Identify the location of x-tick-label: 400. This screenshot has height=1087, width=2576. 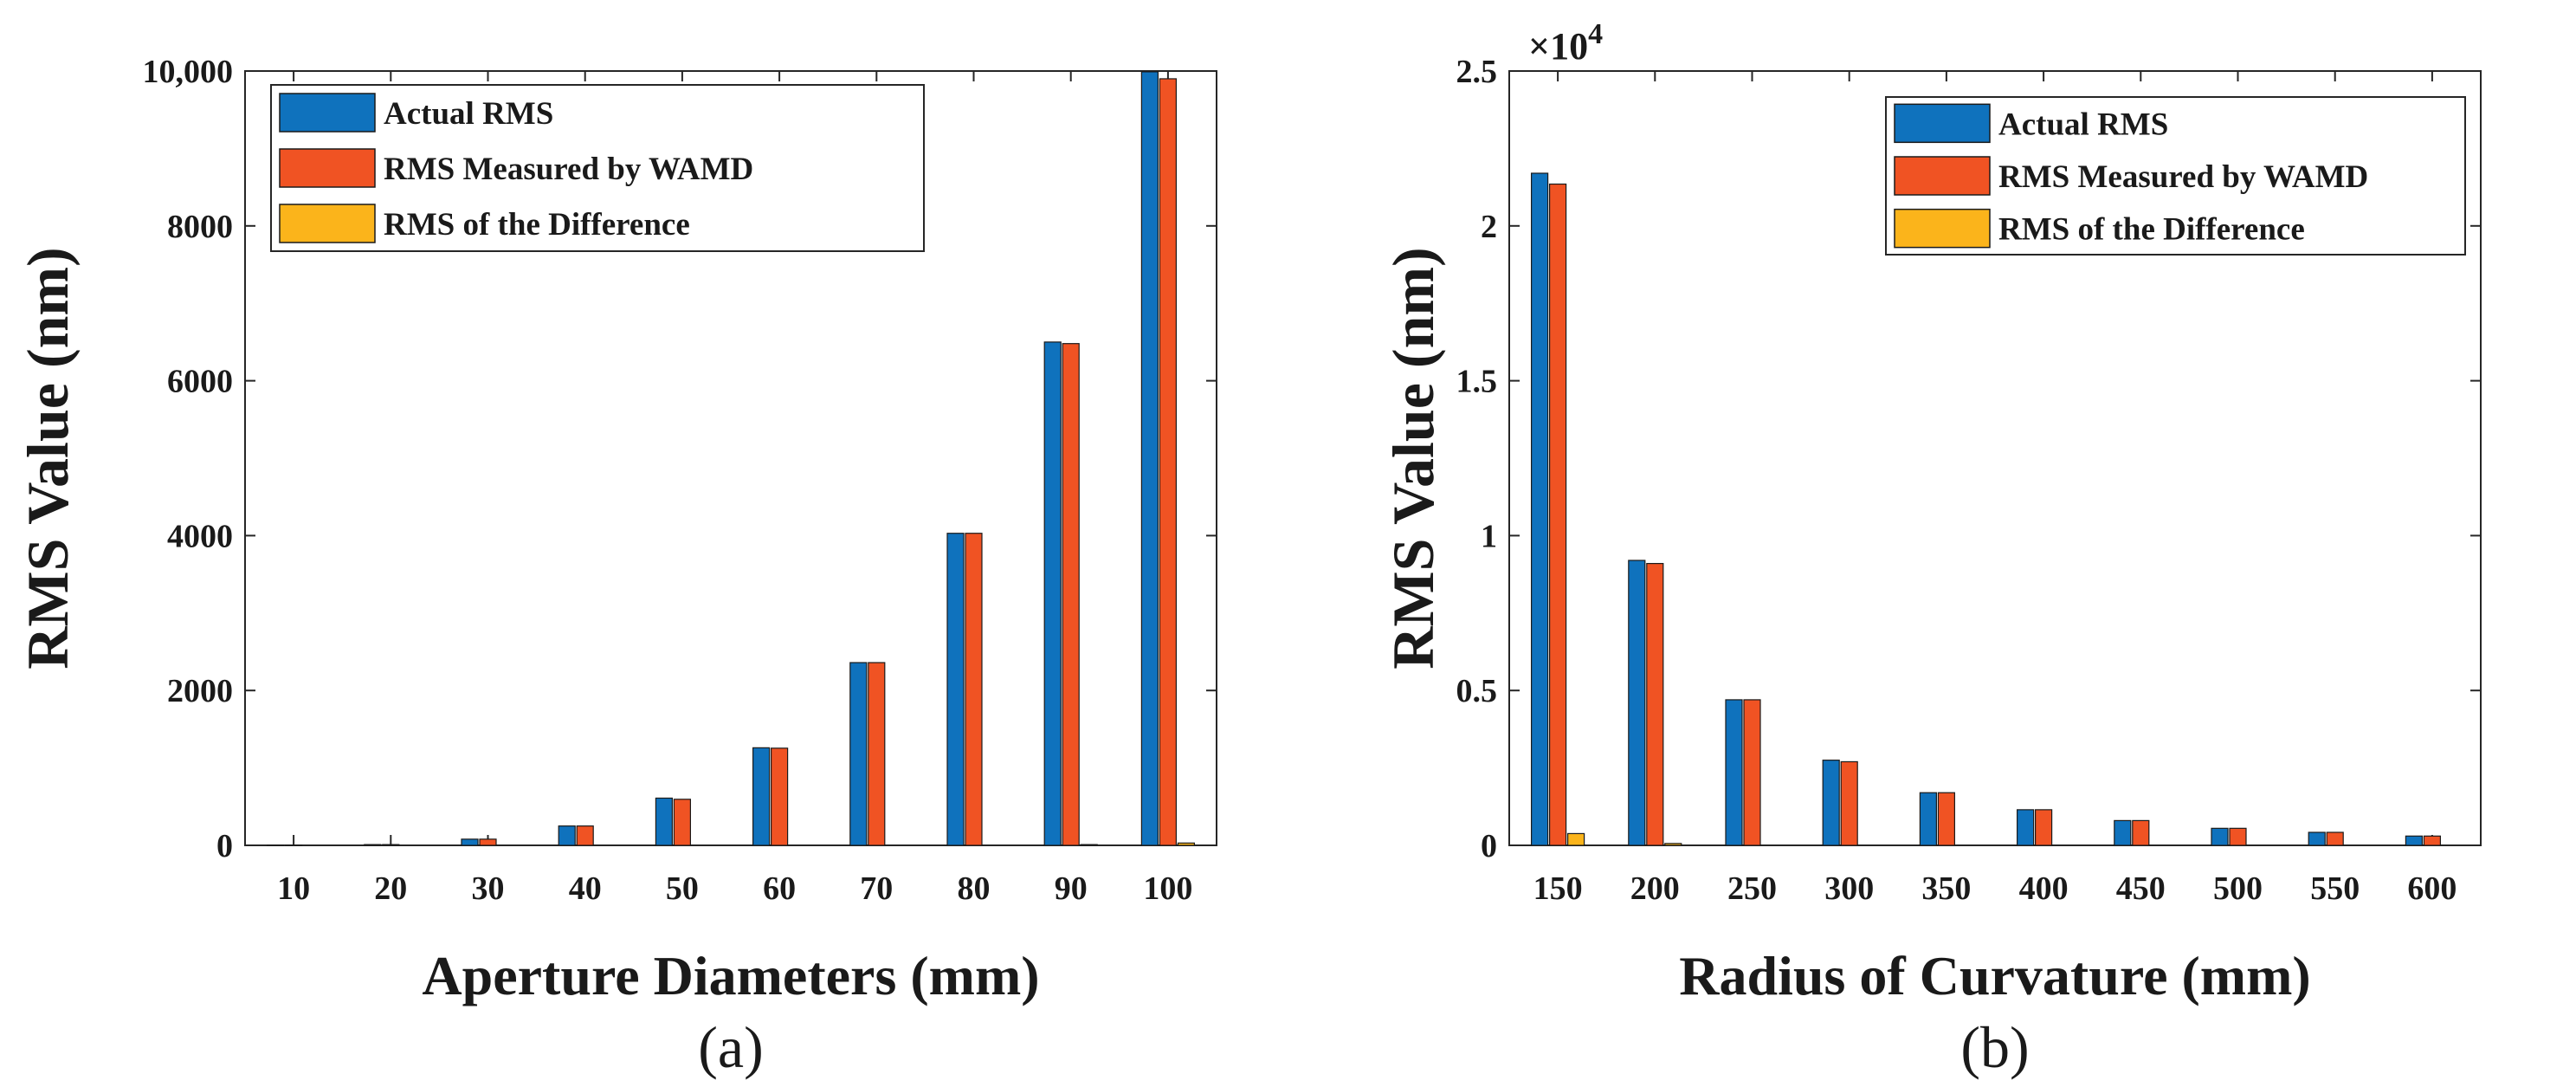
(2044, 888).